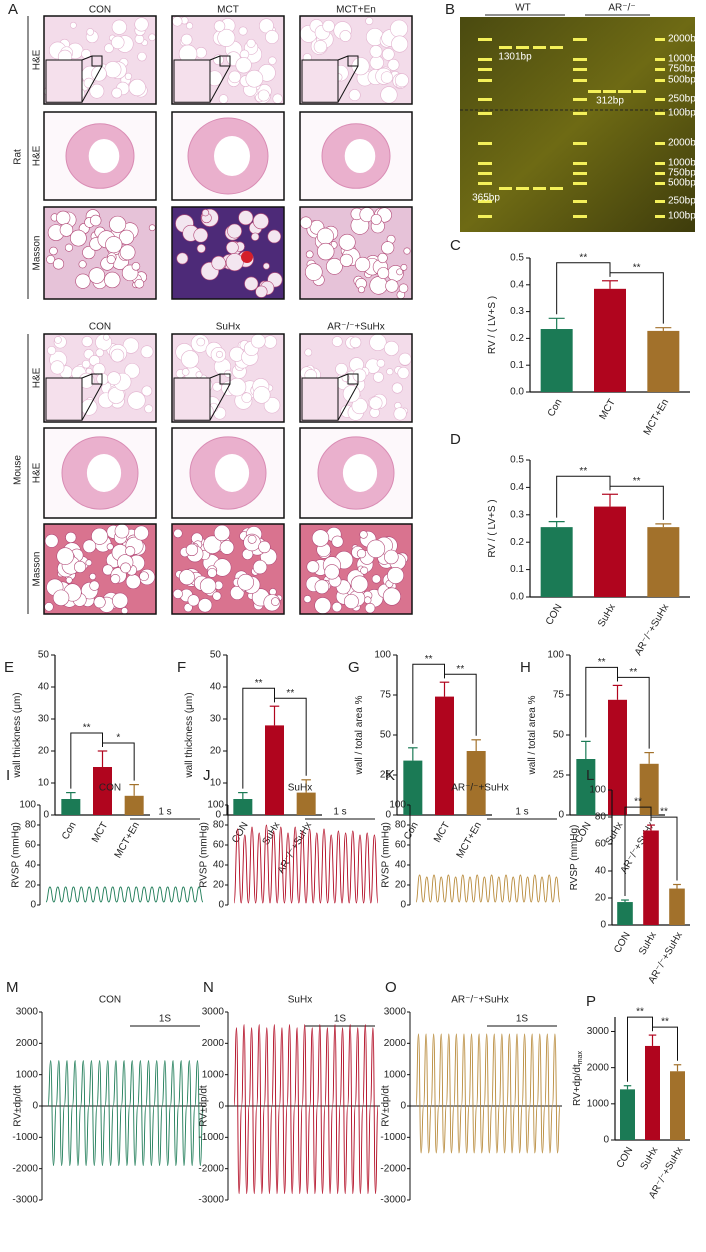 Image resolution: width=706 pixels, height=1252 pixels. What do you see at coordinates (517, 460) in the screenshot?
I see `y-tick-label: 0.5` at bounding box center [517, 460].